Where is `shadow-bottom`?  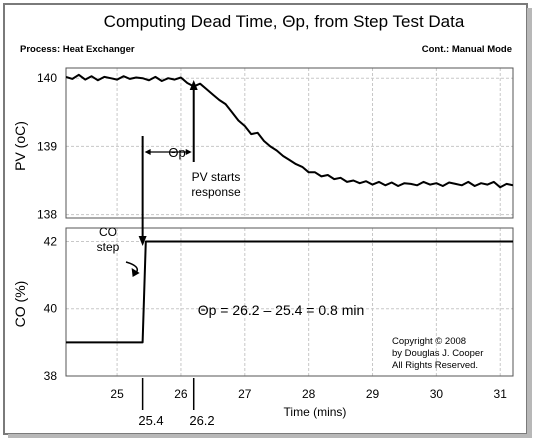 shadow-bottom is located at coordinates (270, 436).